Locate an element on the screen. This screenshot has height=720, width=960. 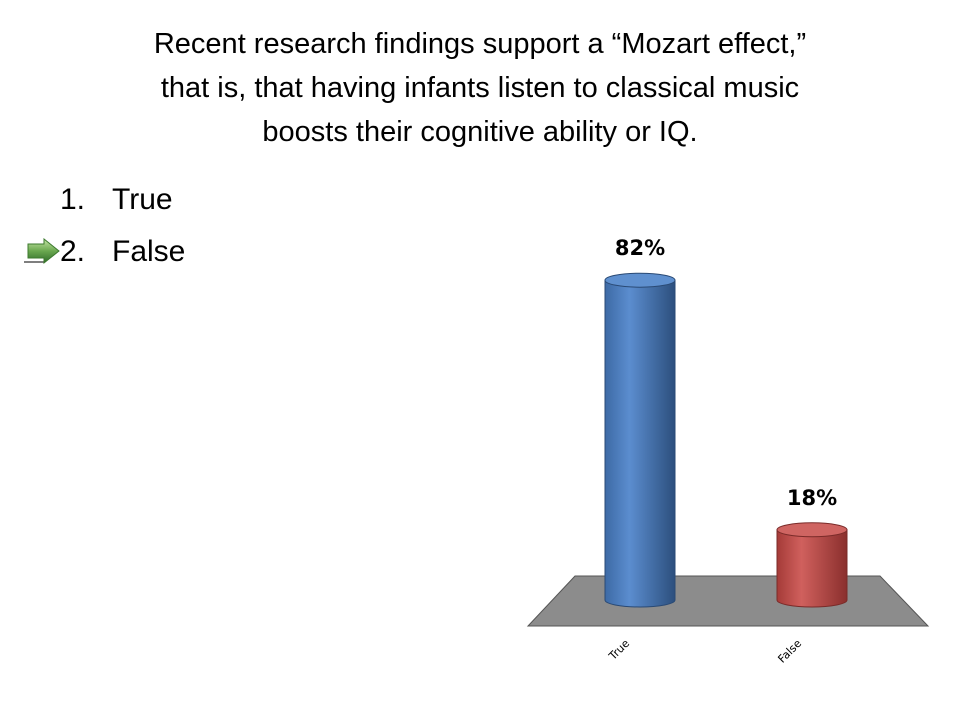
chart-floor is located at coordinates (728, 601).